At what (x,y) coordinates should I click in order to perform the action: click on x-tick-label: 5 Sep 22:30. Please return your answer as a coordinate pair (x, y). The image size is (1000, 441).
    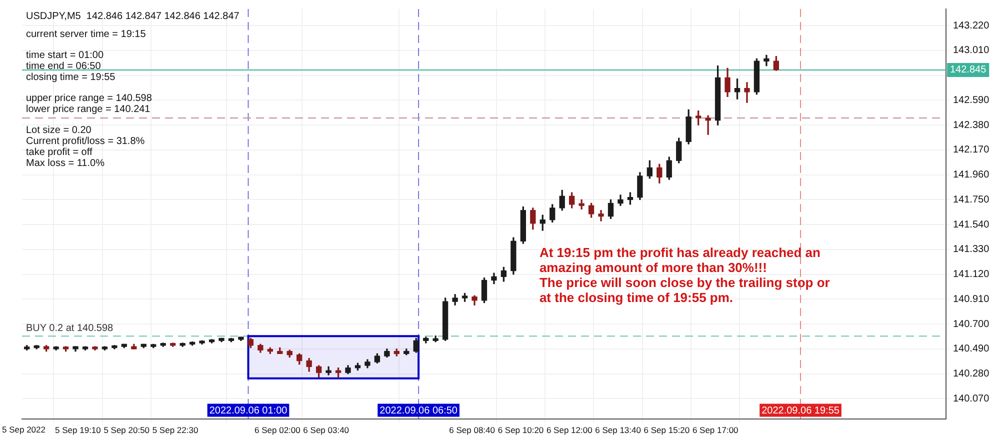
    Looking at the image, I should click on (175, 430).